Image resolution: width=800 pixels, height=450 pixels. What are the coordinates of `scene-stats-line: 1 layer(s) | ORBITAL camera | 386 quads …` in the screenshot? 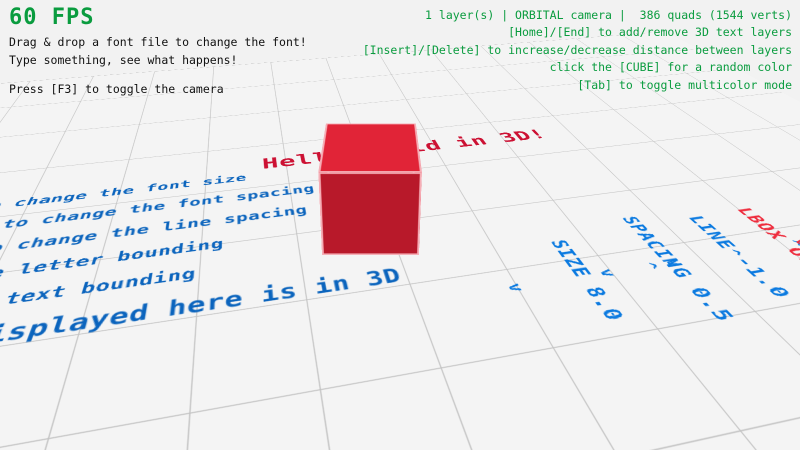 It's located at (608, 15).